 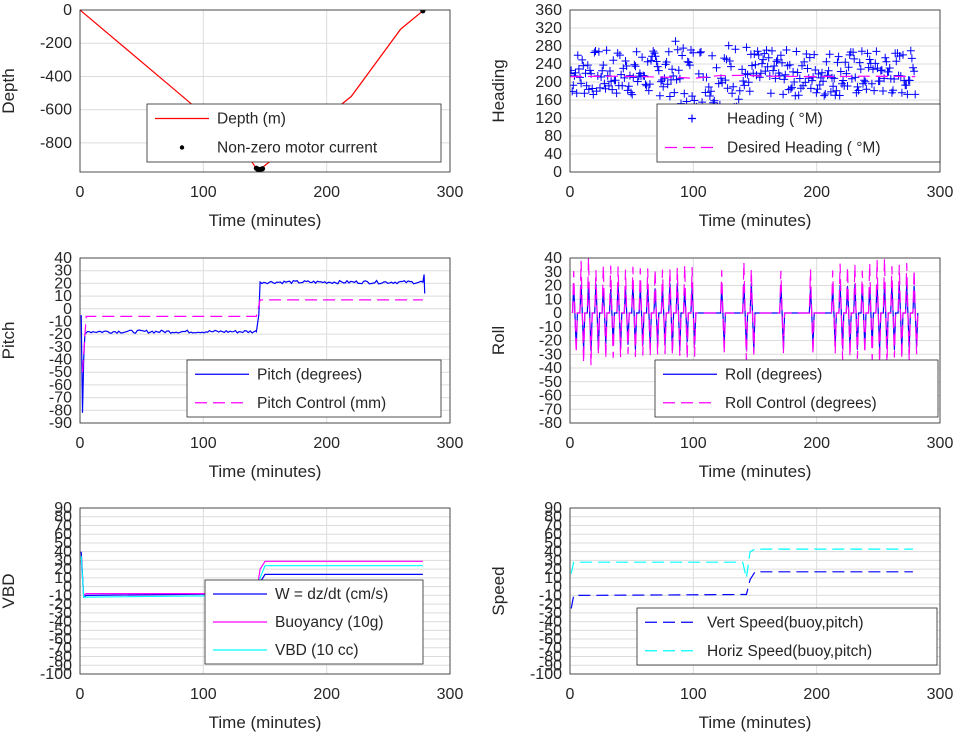 I want to click on axes-frame, so click(x=755, y=340).